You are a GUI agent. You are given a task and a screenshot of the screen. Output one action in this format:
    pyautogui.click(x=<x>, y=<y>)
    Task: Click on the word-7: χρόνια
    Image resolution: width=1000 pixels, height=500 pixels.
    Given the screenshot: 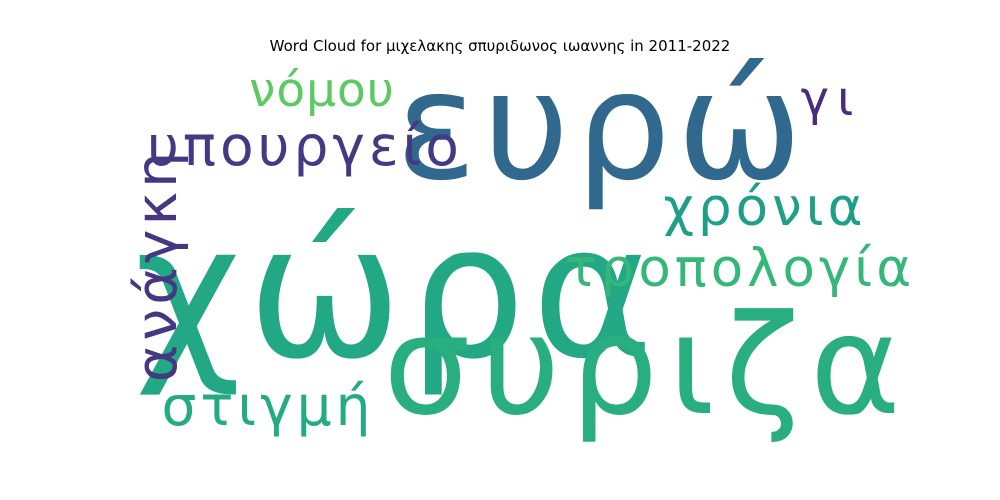 What is the action you would take?
    pyautogui.click(x=764, y=207)
    